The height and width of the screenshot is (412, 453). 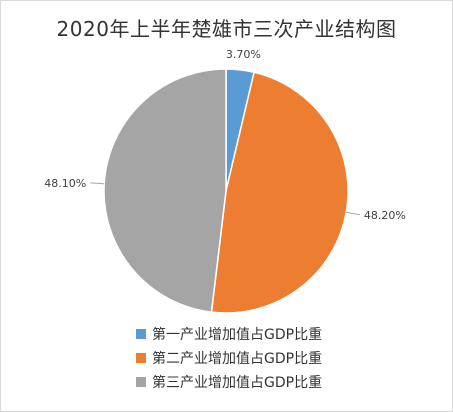 What do you see at coordinates (385, 215) in the screenshot?
I see `data-label-secondary: 48.20%` at bounding box center [385, 215].